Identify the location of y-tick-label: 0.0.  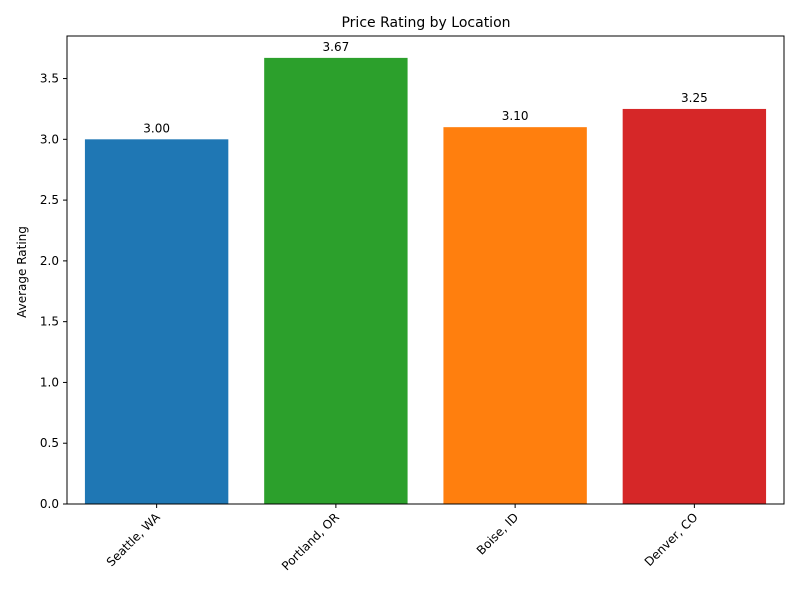
(49, 504).